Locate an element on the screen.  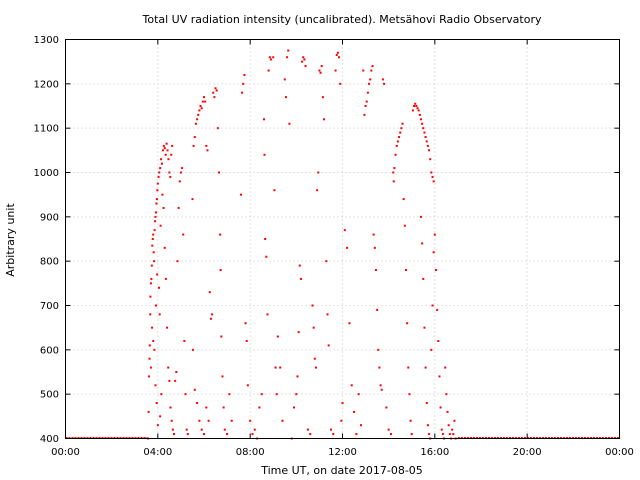
x-tick-label: 00:00 is located at coordinates (619, 452).